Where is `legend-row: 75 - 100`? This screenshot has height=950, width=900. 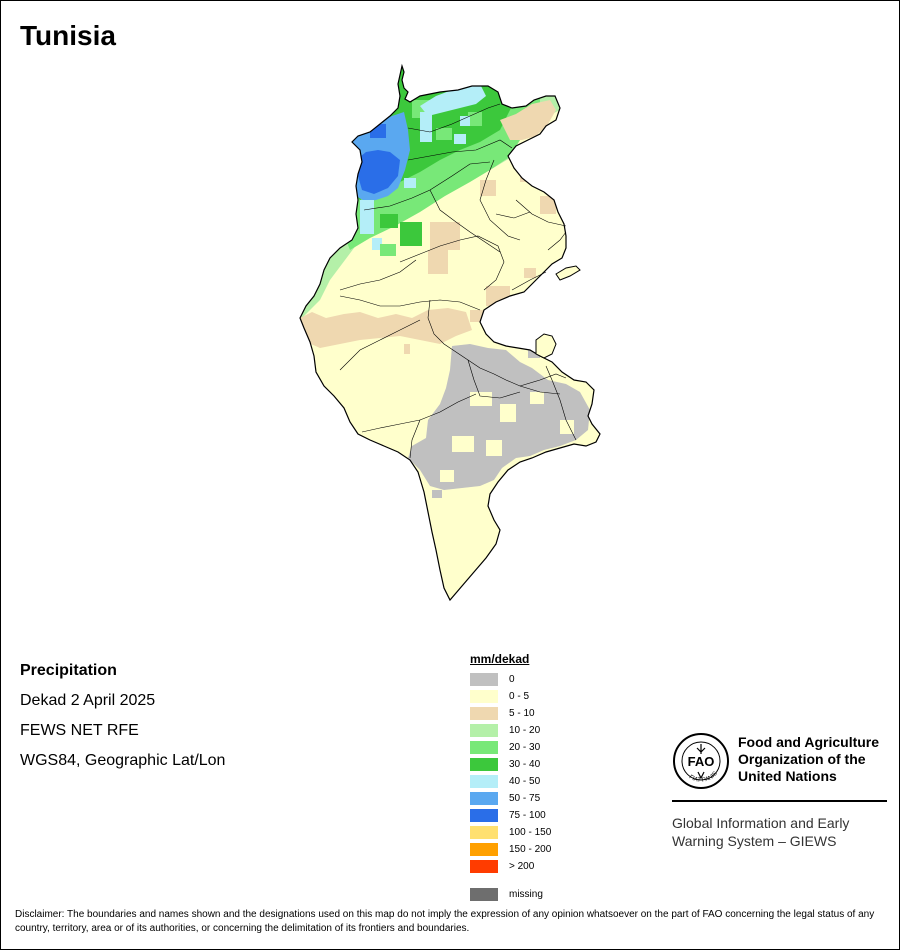 legend-row: 75 - 100 is located at coordinates (510, 815).